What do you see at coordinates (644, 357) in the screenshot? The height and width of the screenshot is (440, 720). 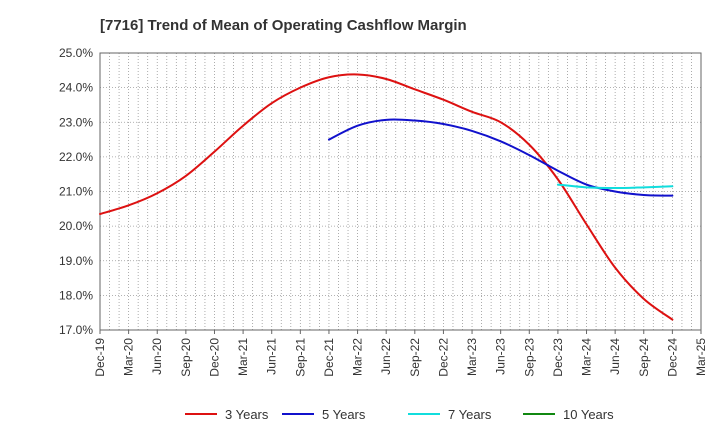 I see `x-tick-label: Sep-24` at bounding box center [644, 357].